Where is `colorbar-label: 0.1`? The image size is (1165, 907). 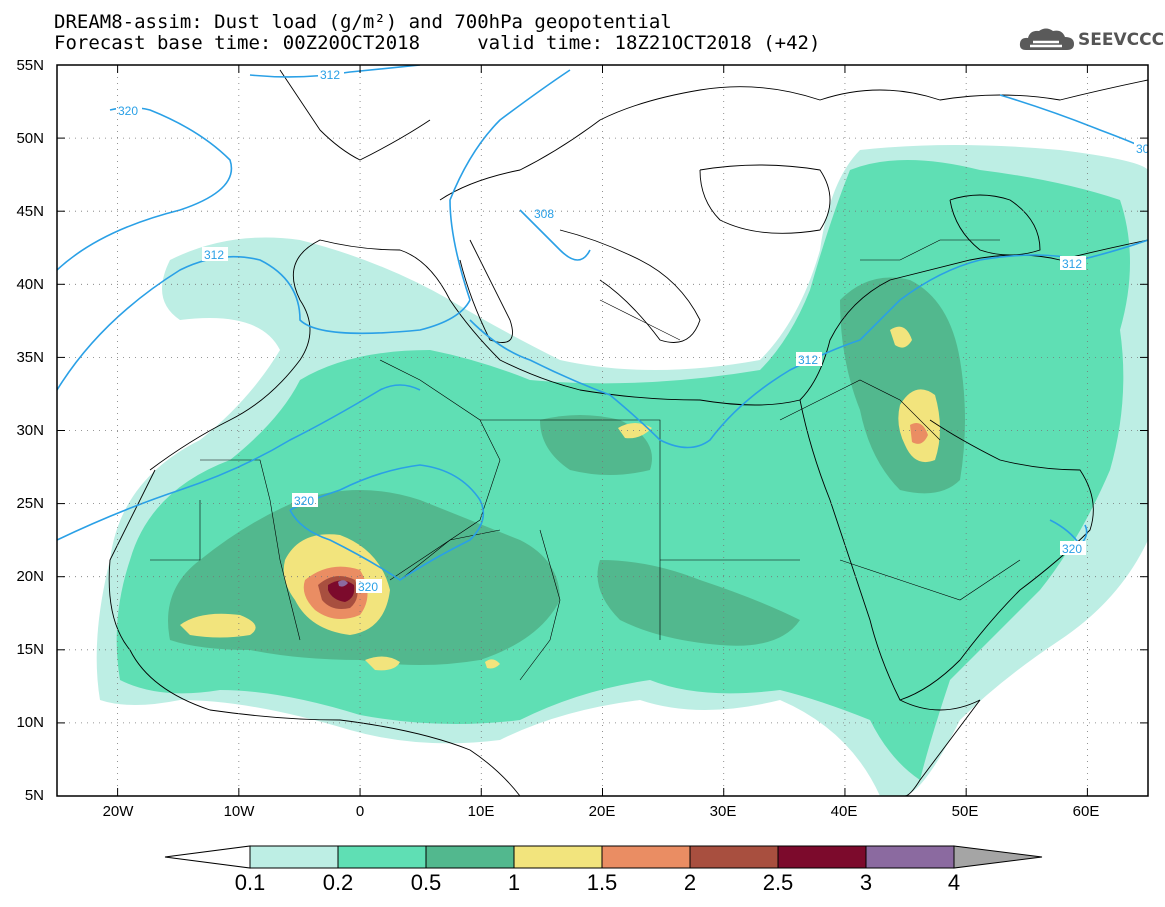
colorbar-label: 0.1 is located at coordinates (250, 882).